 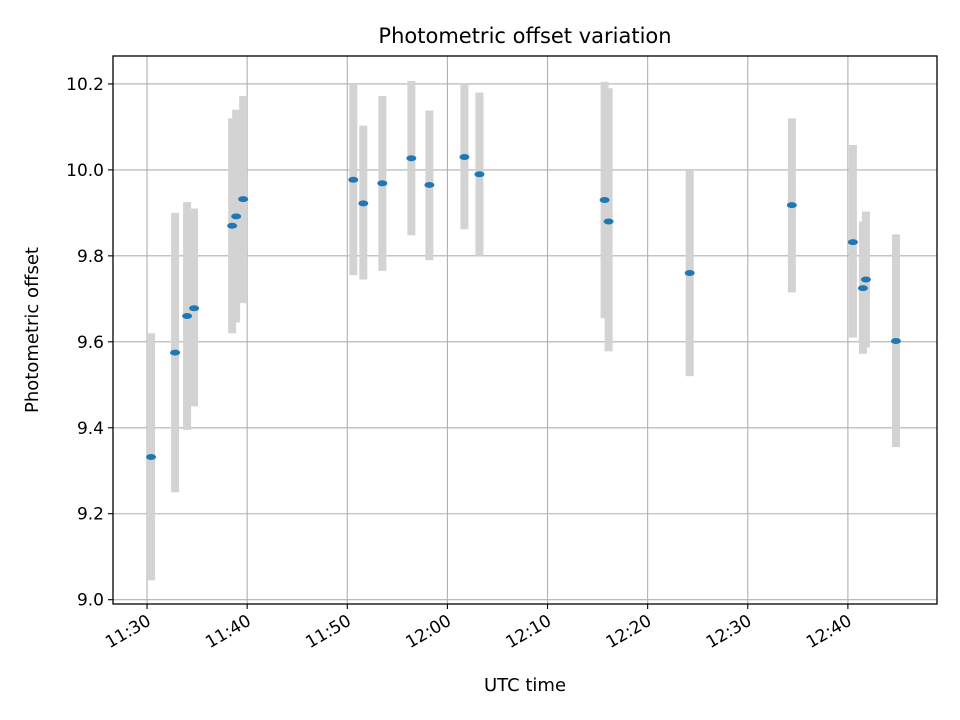 I want to click on y-tick-label: 9.6, so click(x=90, y=343).